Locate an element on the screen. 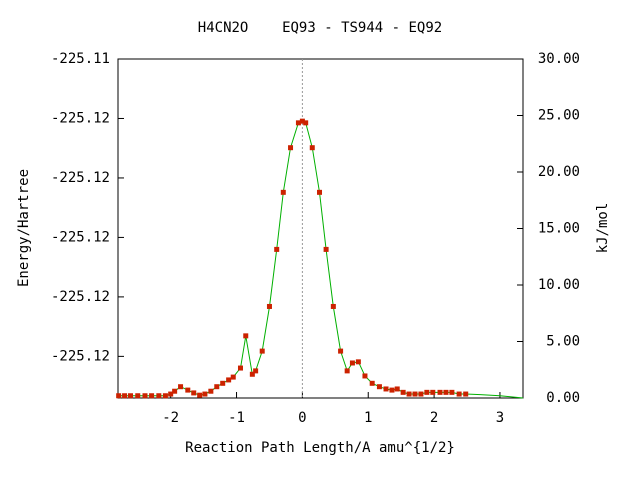 This screenshot has height=480, width=640. y2-tick-label: 25.00 is located at coordinates (559, 116).